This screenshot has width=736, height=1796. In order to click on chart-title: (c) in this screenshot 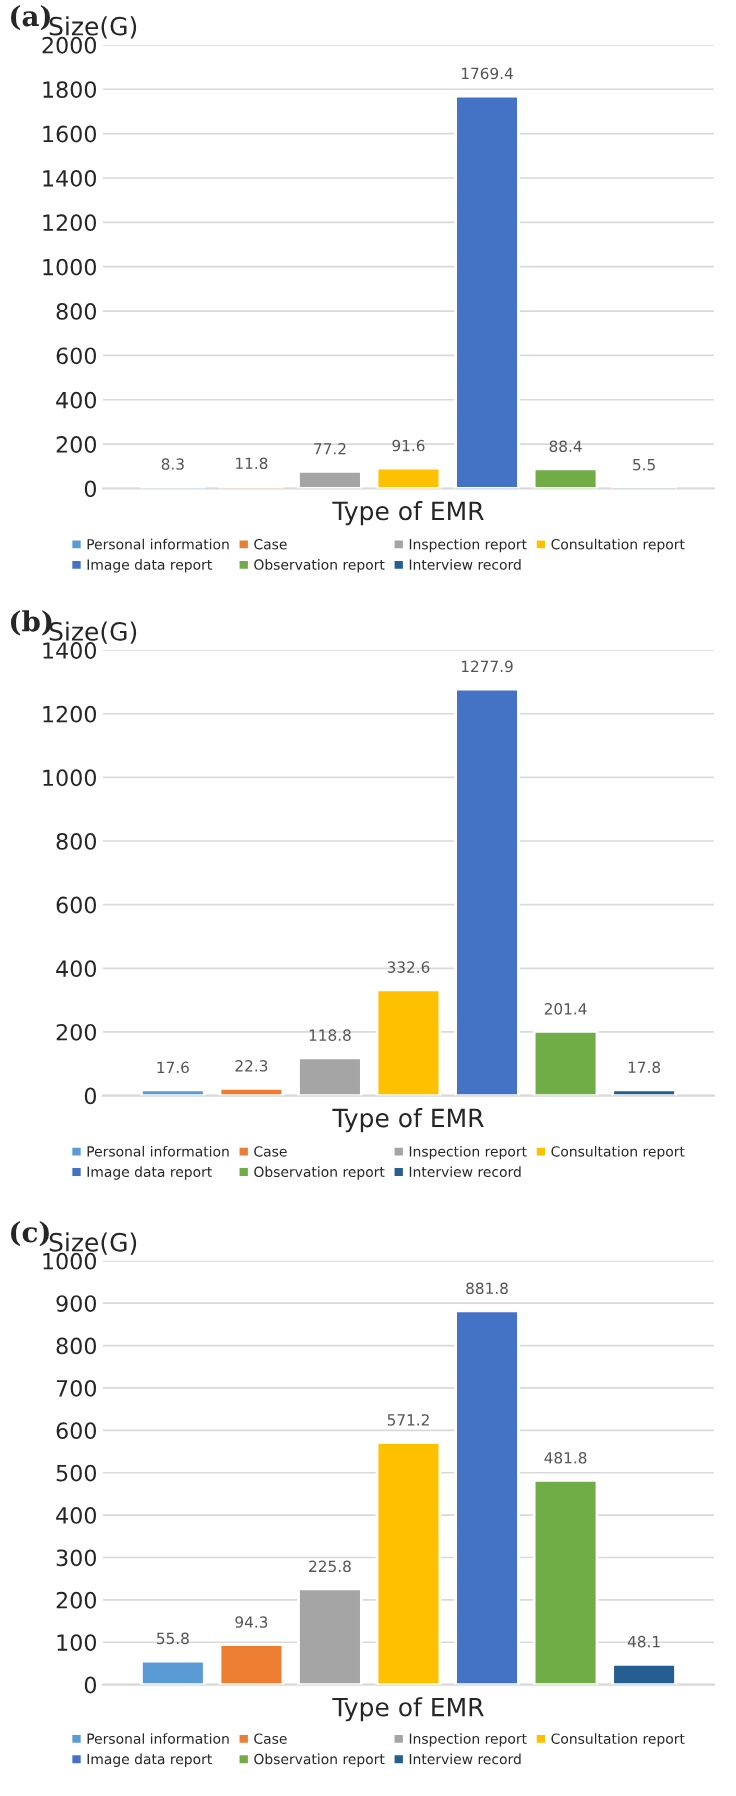, I will do `click(29, 1233)`.